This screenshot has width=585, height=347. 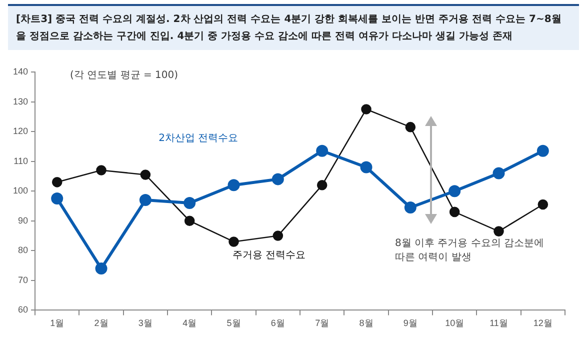 I want to click on x-tick-label: 3월, so click(x=145, y=323).